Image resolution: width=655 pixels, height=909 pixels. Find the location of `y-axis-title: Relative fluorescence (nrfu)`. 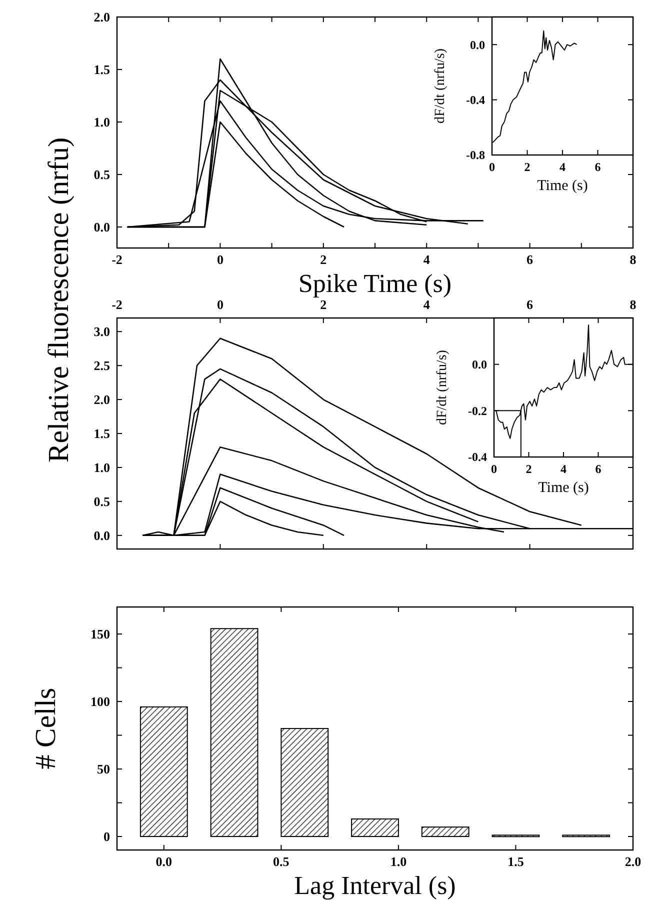

y-axis-title: Relative fluorescence (nrfu) is located at coordinates (59, 300).